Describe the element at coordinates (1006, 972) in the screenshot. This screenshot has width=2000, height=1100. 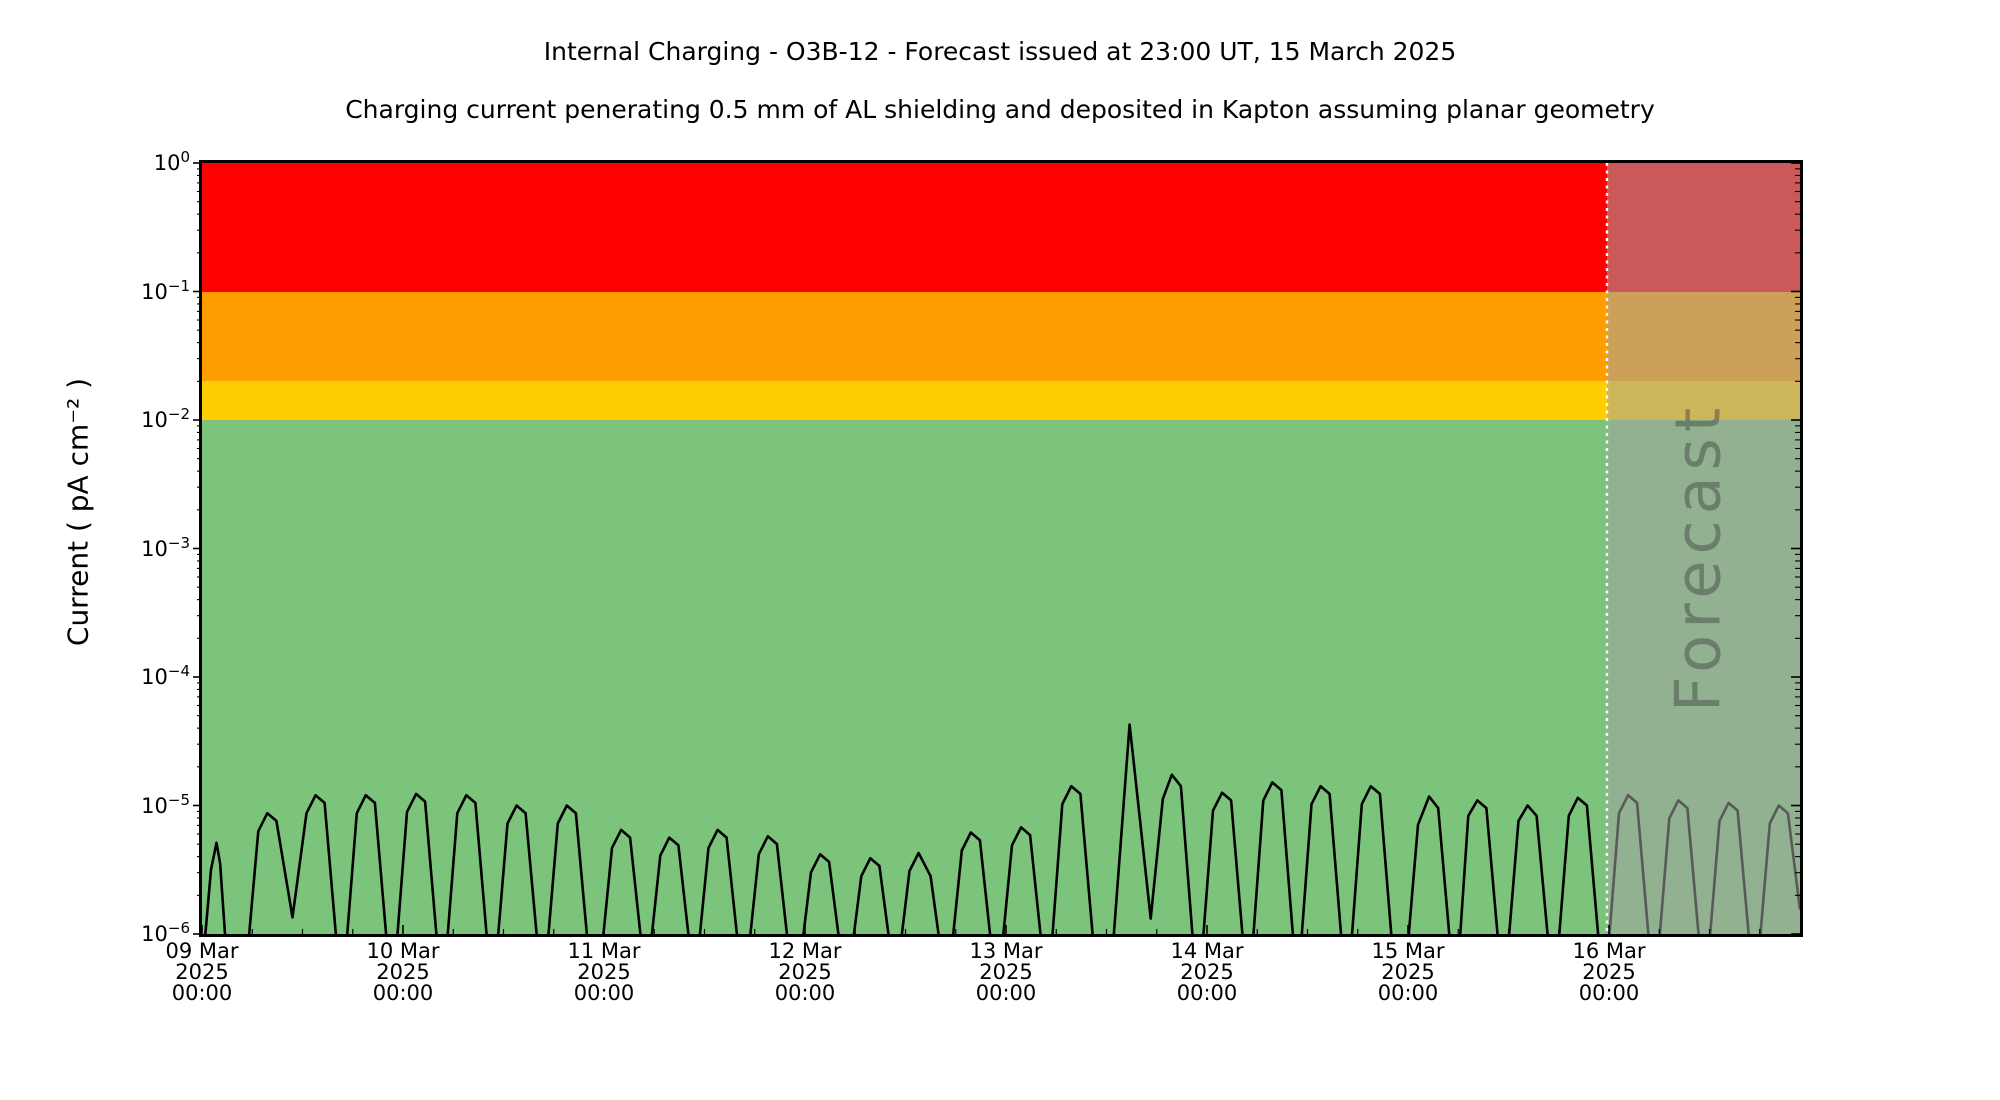
I see `x-tick-label-13-mar: 13 Mar 2025 00:00` at that location.